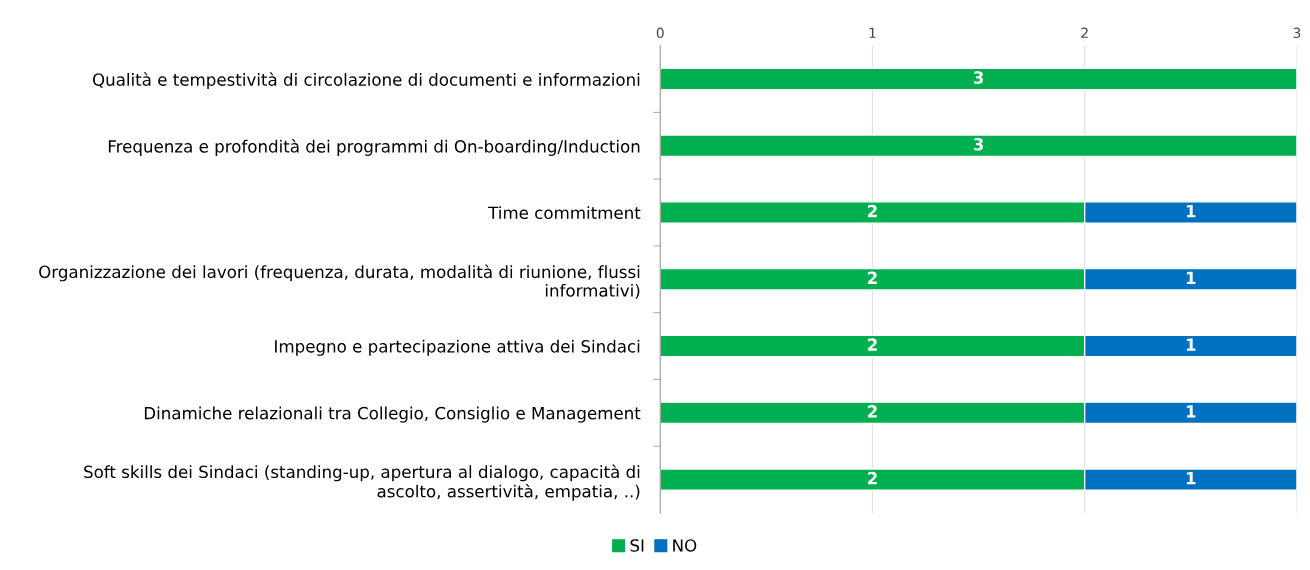 This screenshot has width=1310, height=570. I want to click on y-tick-label: Time commitment, so click(564, 213).